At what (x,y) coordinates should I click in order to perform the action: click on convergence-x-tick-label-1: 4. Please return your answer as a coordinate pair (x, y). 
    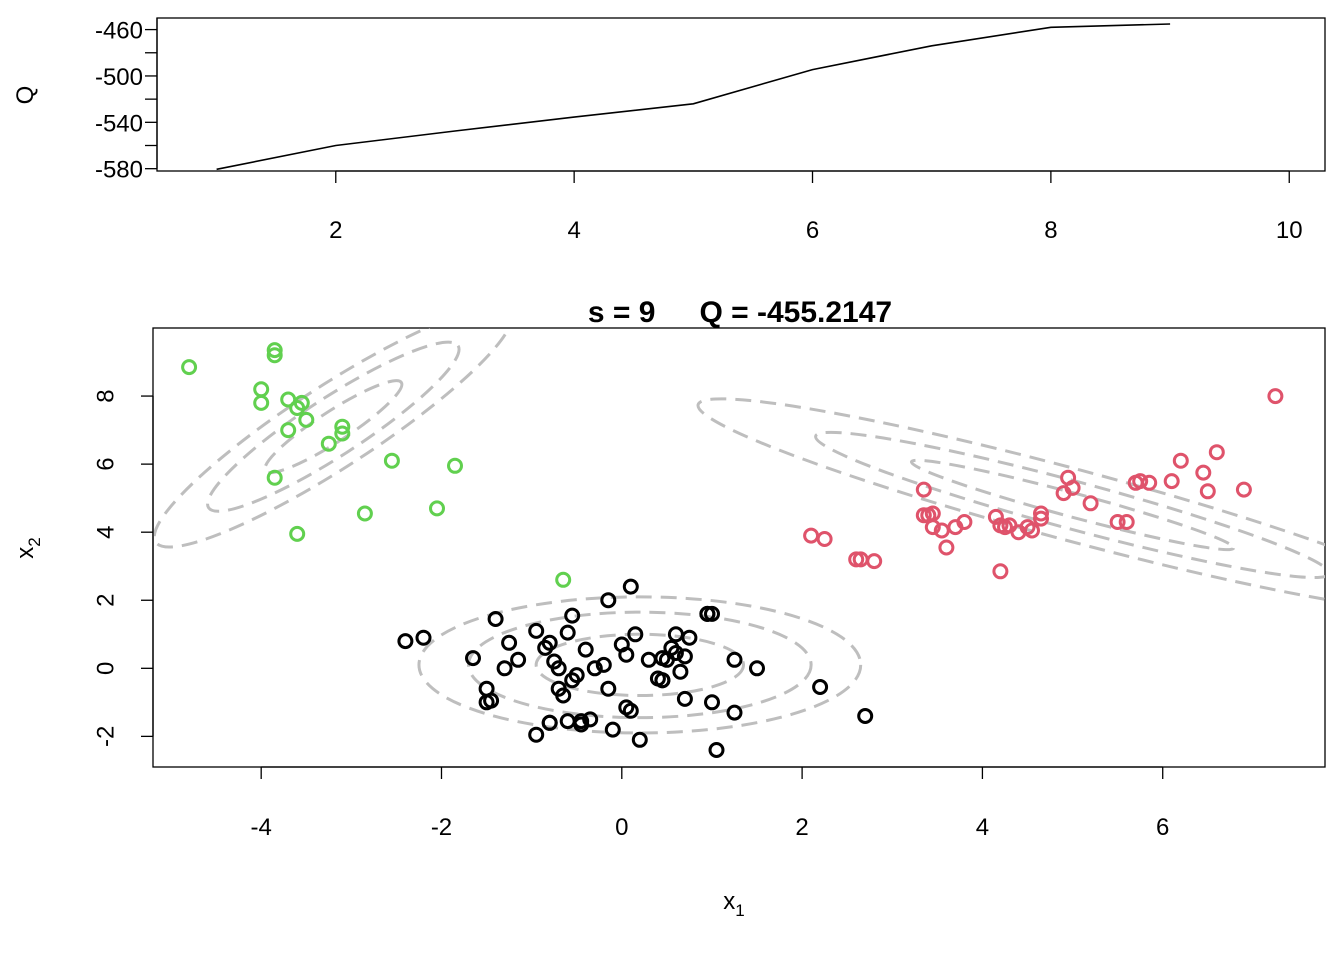
    Looking at the image, I should click on (573, 230).